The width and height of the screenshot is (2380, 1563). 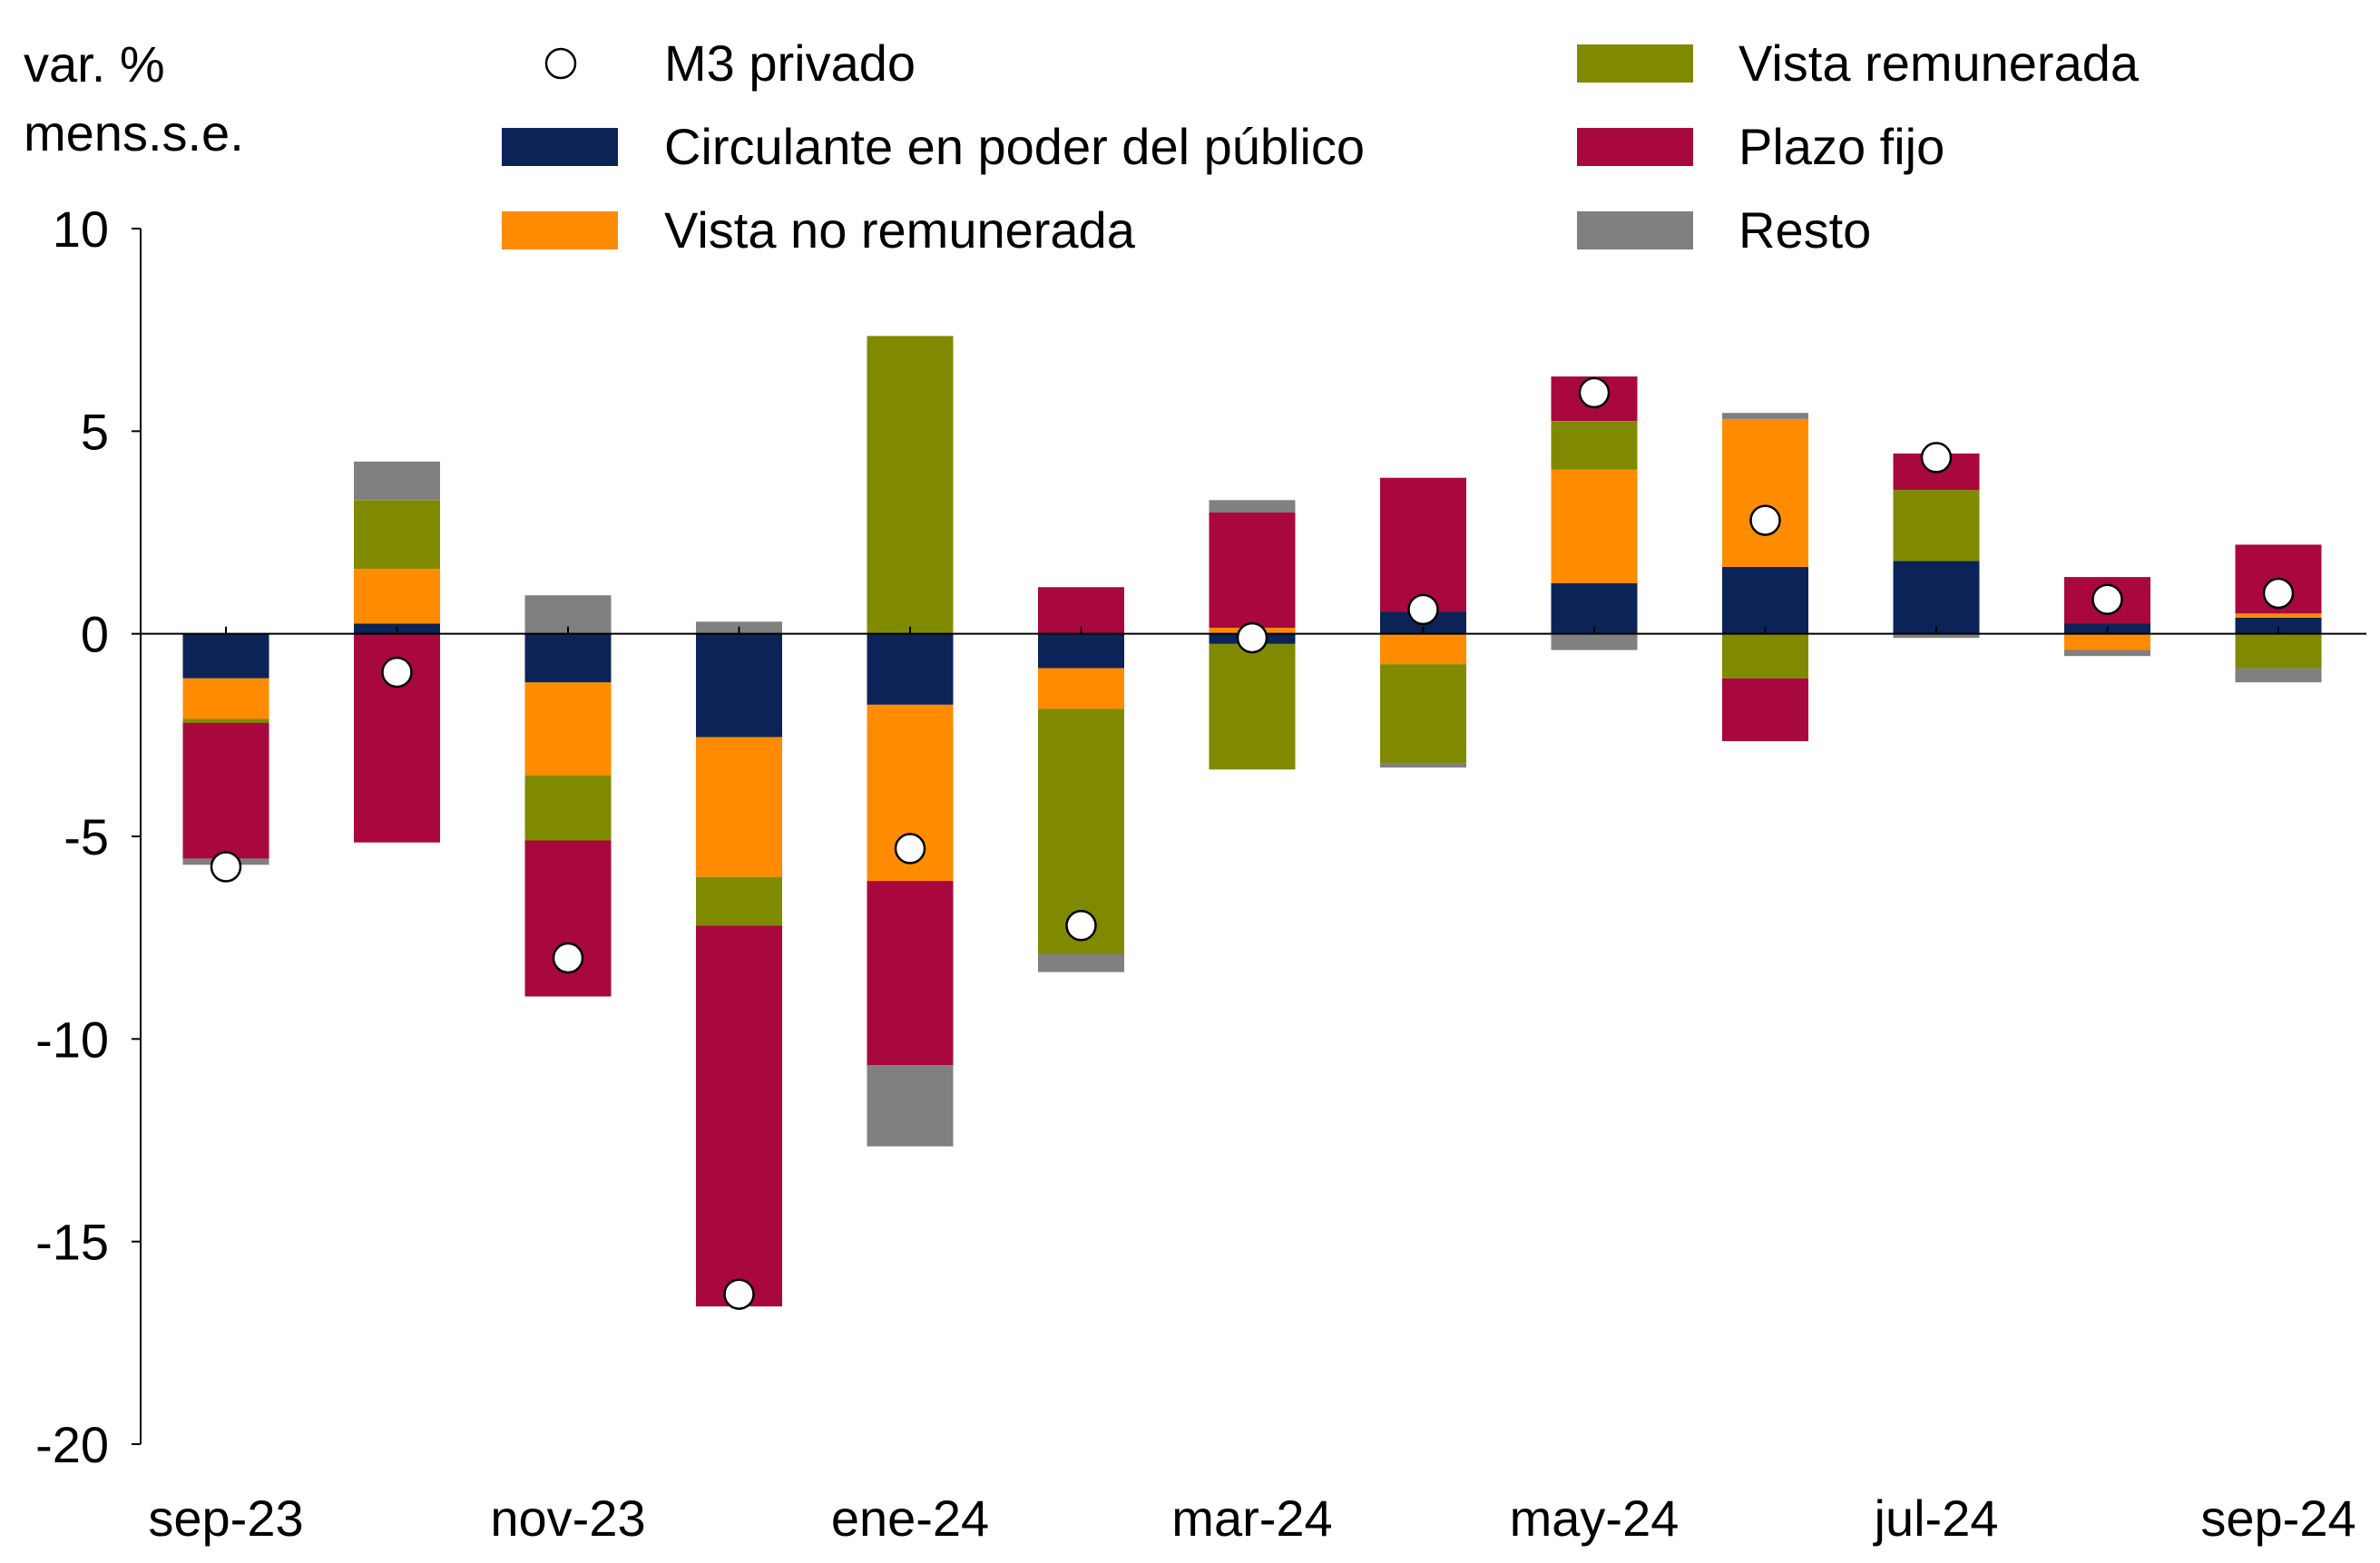 I want to click on legend-label: Vista no remunerada, so click(x=900, y=230).